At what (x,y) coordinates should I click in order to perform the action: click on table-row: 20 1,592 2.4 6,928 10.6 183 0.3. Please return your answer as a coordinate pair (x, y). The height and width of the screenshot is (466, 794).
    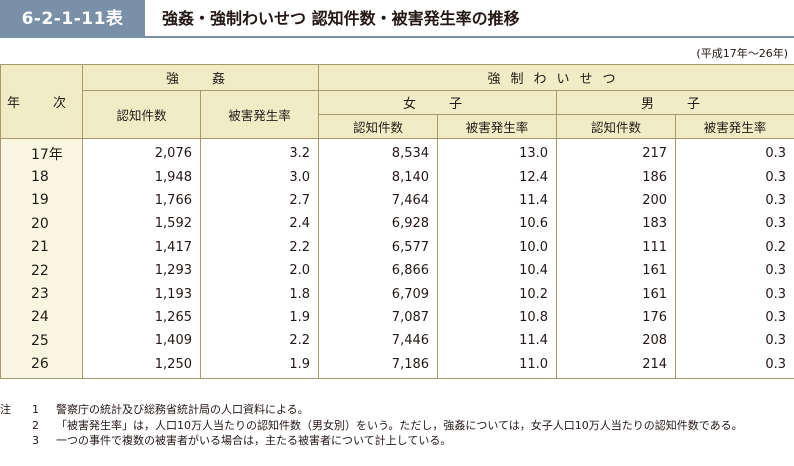
    Looking at the image, I should click on (397, 224).